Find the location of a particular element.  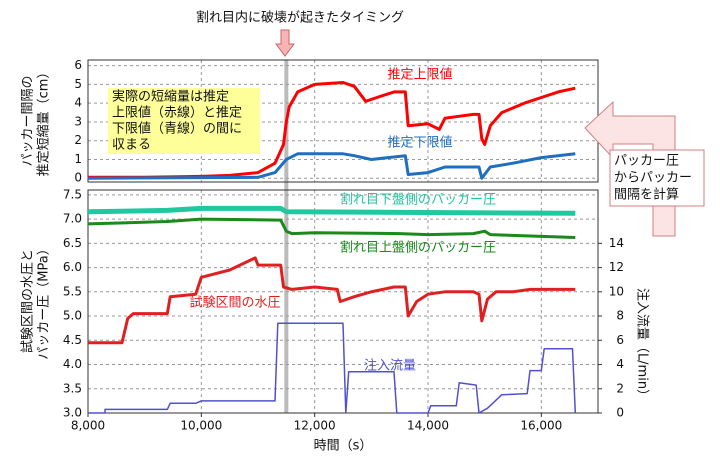

event-band is located at coordinates (286, 236).